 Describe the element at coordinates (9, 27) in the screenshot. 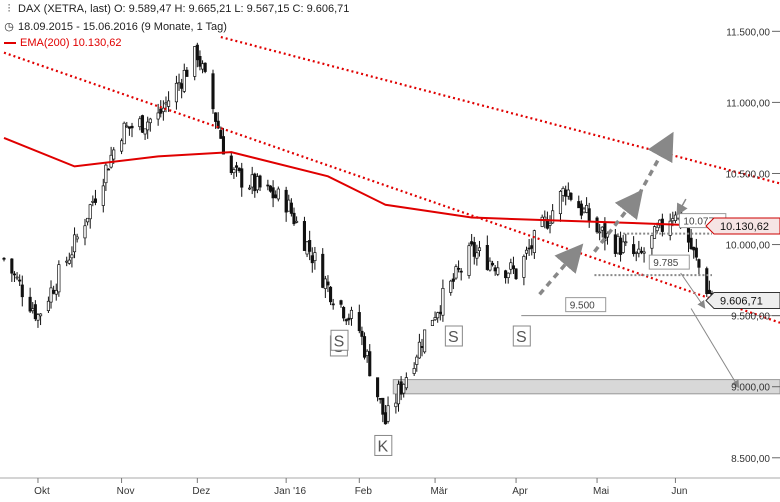

I see `clock-icon: ◷` at that location.